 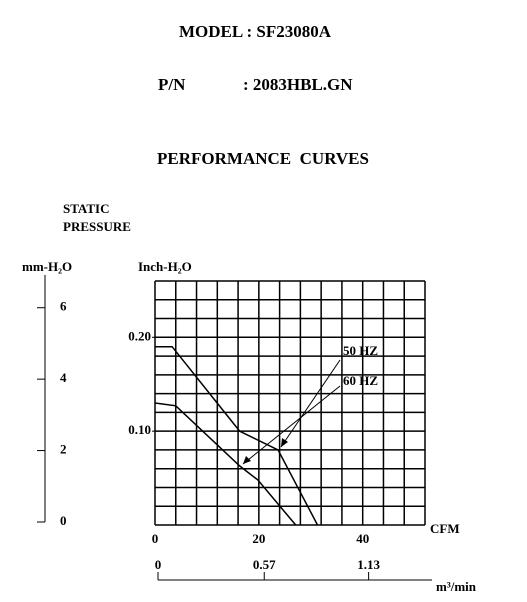 I want to click on chart-title: PERFORMANCE CURVES, so click(x=263, y=158).